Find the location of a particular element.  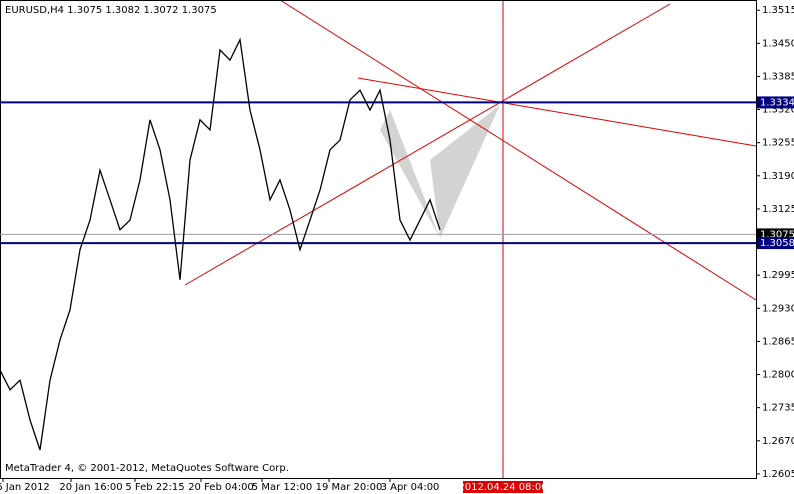

y-tick-label: 1.2930 is located at coordinates (778, 308).